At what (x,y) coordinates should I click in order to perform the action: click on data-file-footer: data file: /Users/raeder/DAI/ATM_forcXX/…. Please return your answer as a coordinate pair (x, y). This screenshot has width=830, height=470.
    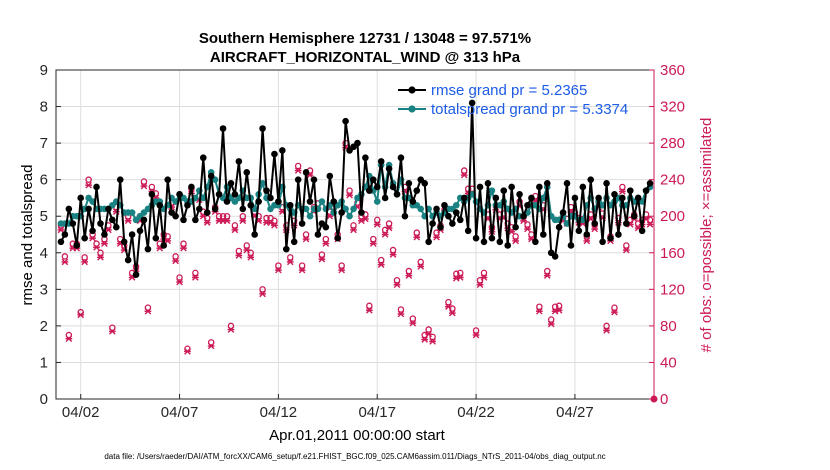
    Looking at the image, I should click on (354, 456).